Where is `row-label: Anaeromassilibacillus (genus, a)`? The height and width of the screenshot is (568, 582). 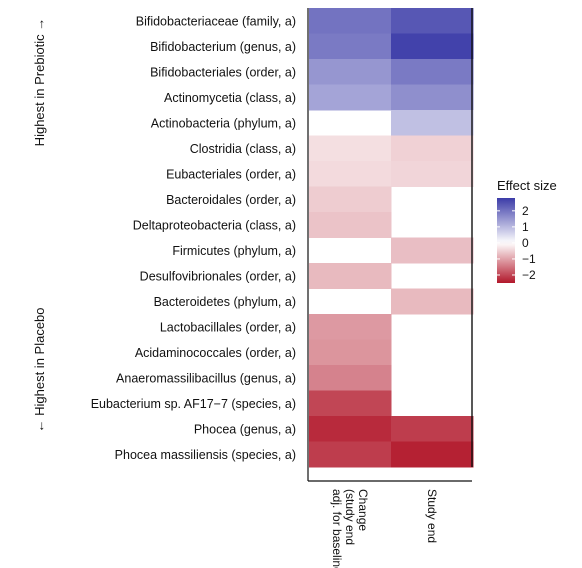 row-label: Anaeromassilibacillus (genus, a) is located at coordinates (206, 378).